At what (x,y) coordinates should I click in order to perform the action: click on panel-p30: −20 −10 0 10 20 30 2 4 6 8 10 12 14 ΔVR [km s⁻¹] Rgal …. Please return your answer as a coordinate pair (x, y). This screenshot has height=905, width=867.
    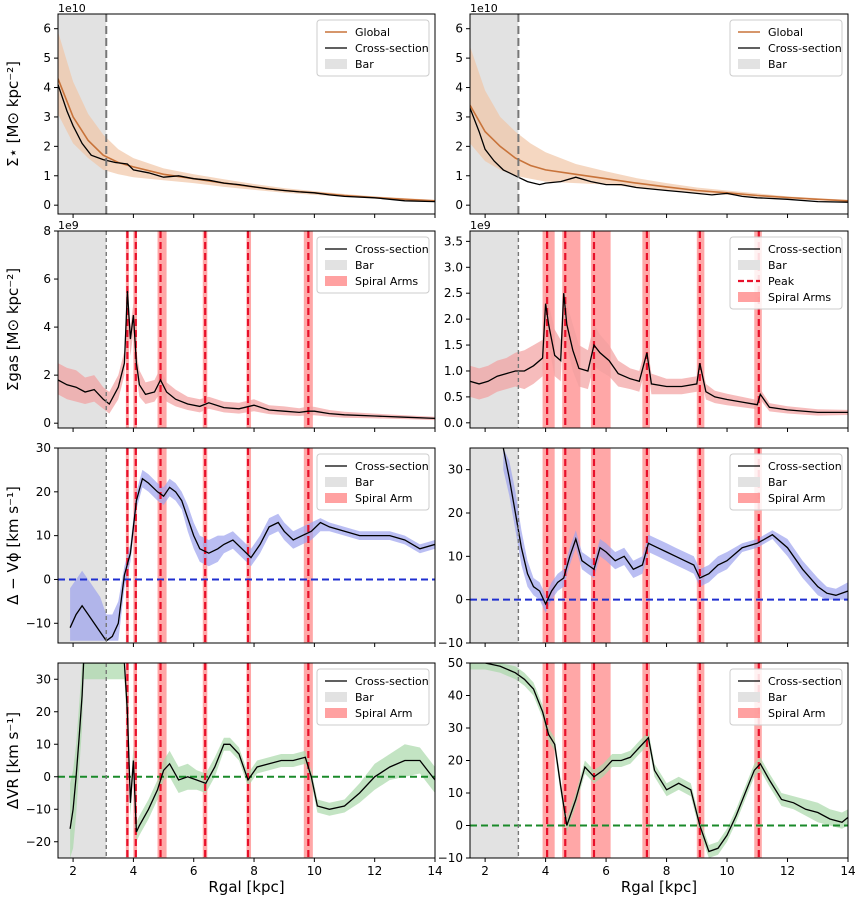
    Looking at the image, I should click on (223, 779).